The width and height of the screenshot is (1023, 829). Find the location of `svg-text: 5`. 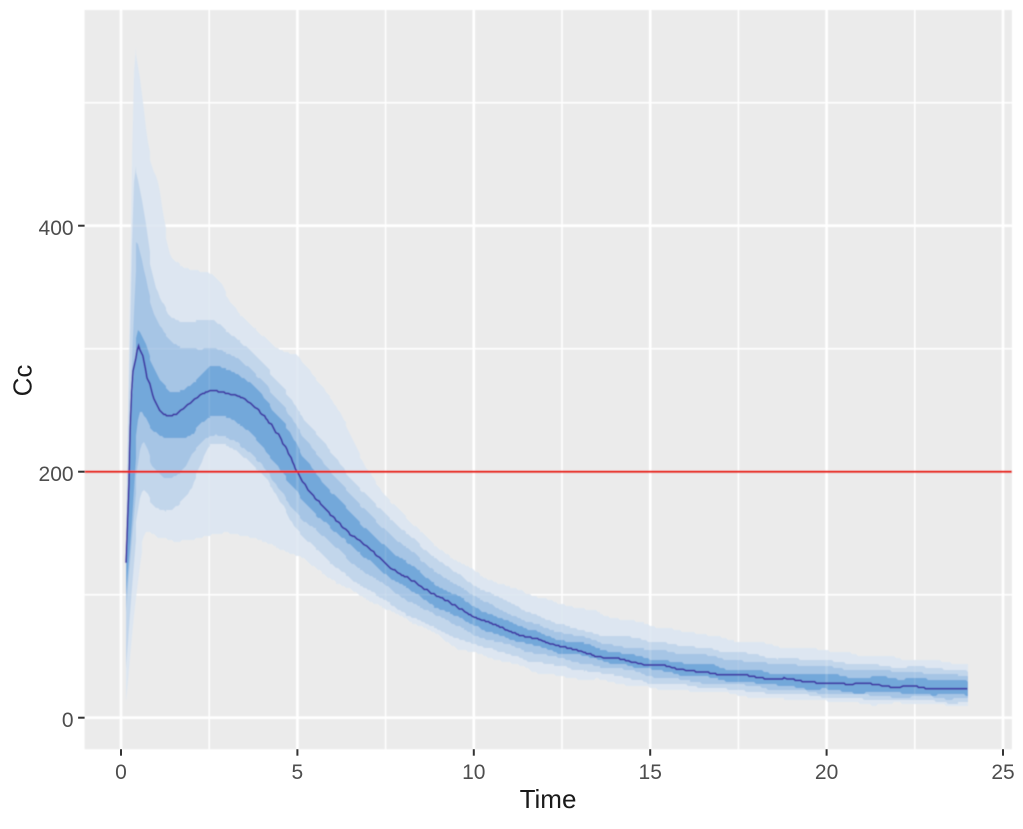

svg-text: 5 is located at coordinates (298, 772).